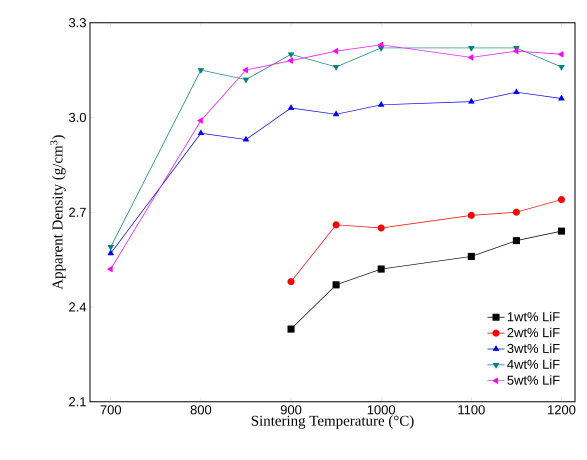 Image resolution: width=587 pixels, height=460 pixels. I want to click on y-axis-title: Apparent Density (g/cm$^{3}$), so click(58, 212).